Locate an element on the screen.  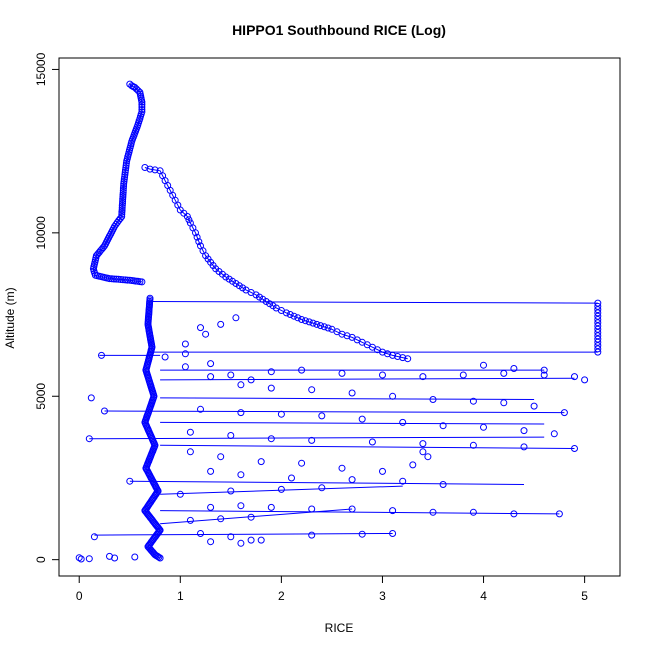
x-axis-label: RICE is located at coordinates (339, 628).